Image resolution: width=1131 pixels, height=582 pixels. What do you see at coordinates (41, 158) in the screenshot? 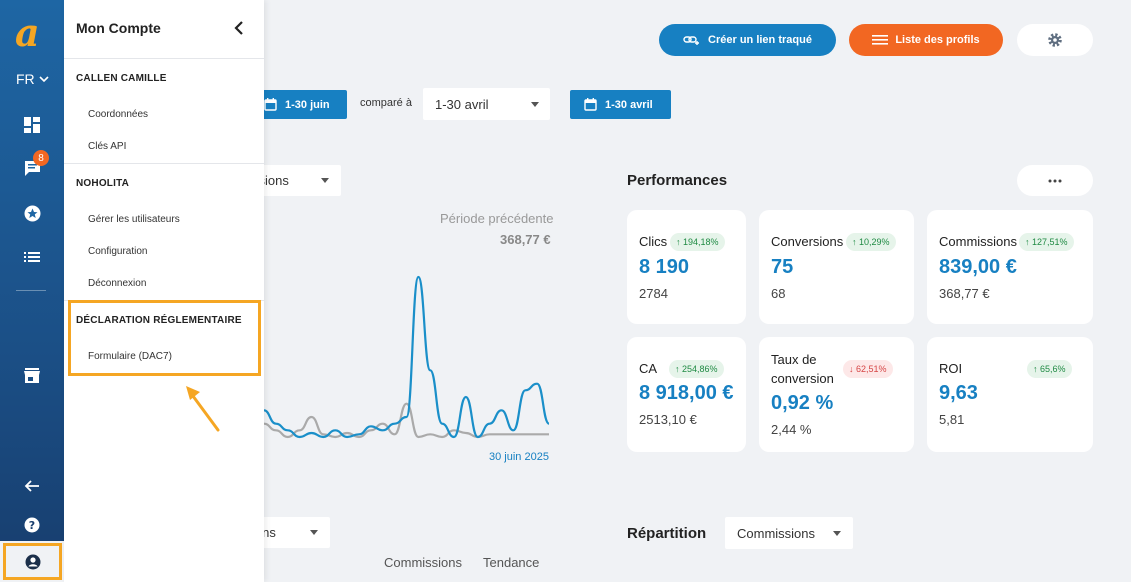
I see `notification-badge: 8` at bounding box center [41, 158].